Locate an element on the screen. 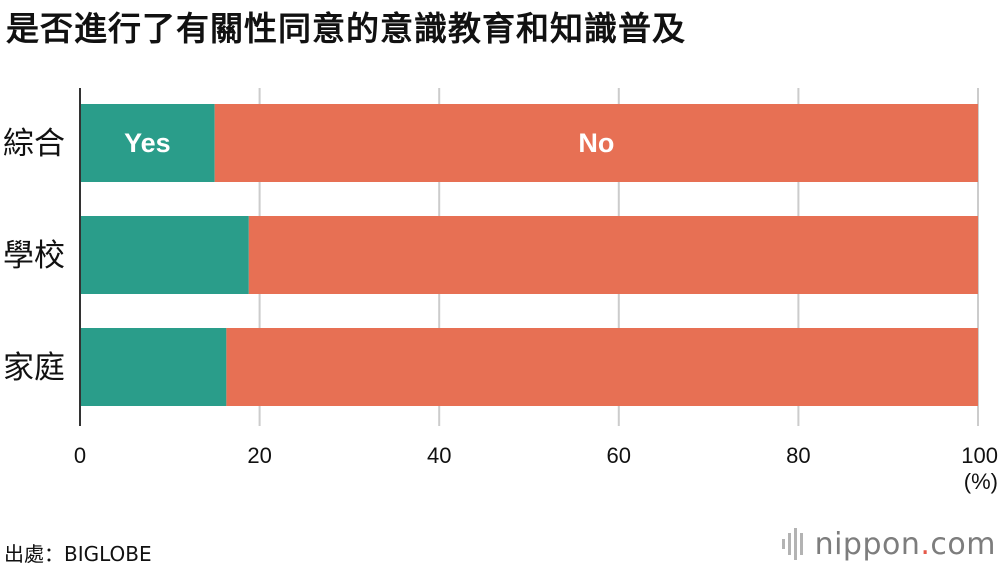  nippon-logo-icon is located at coordinates (792, 544).